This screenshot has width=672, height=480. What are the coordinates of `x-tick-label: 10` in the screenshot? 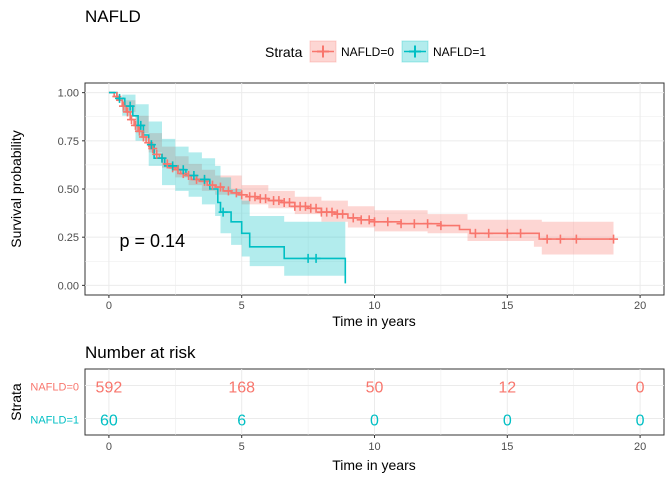 It's located at (374, 306).